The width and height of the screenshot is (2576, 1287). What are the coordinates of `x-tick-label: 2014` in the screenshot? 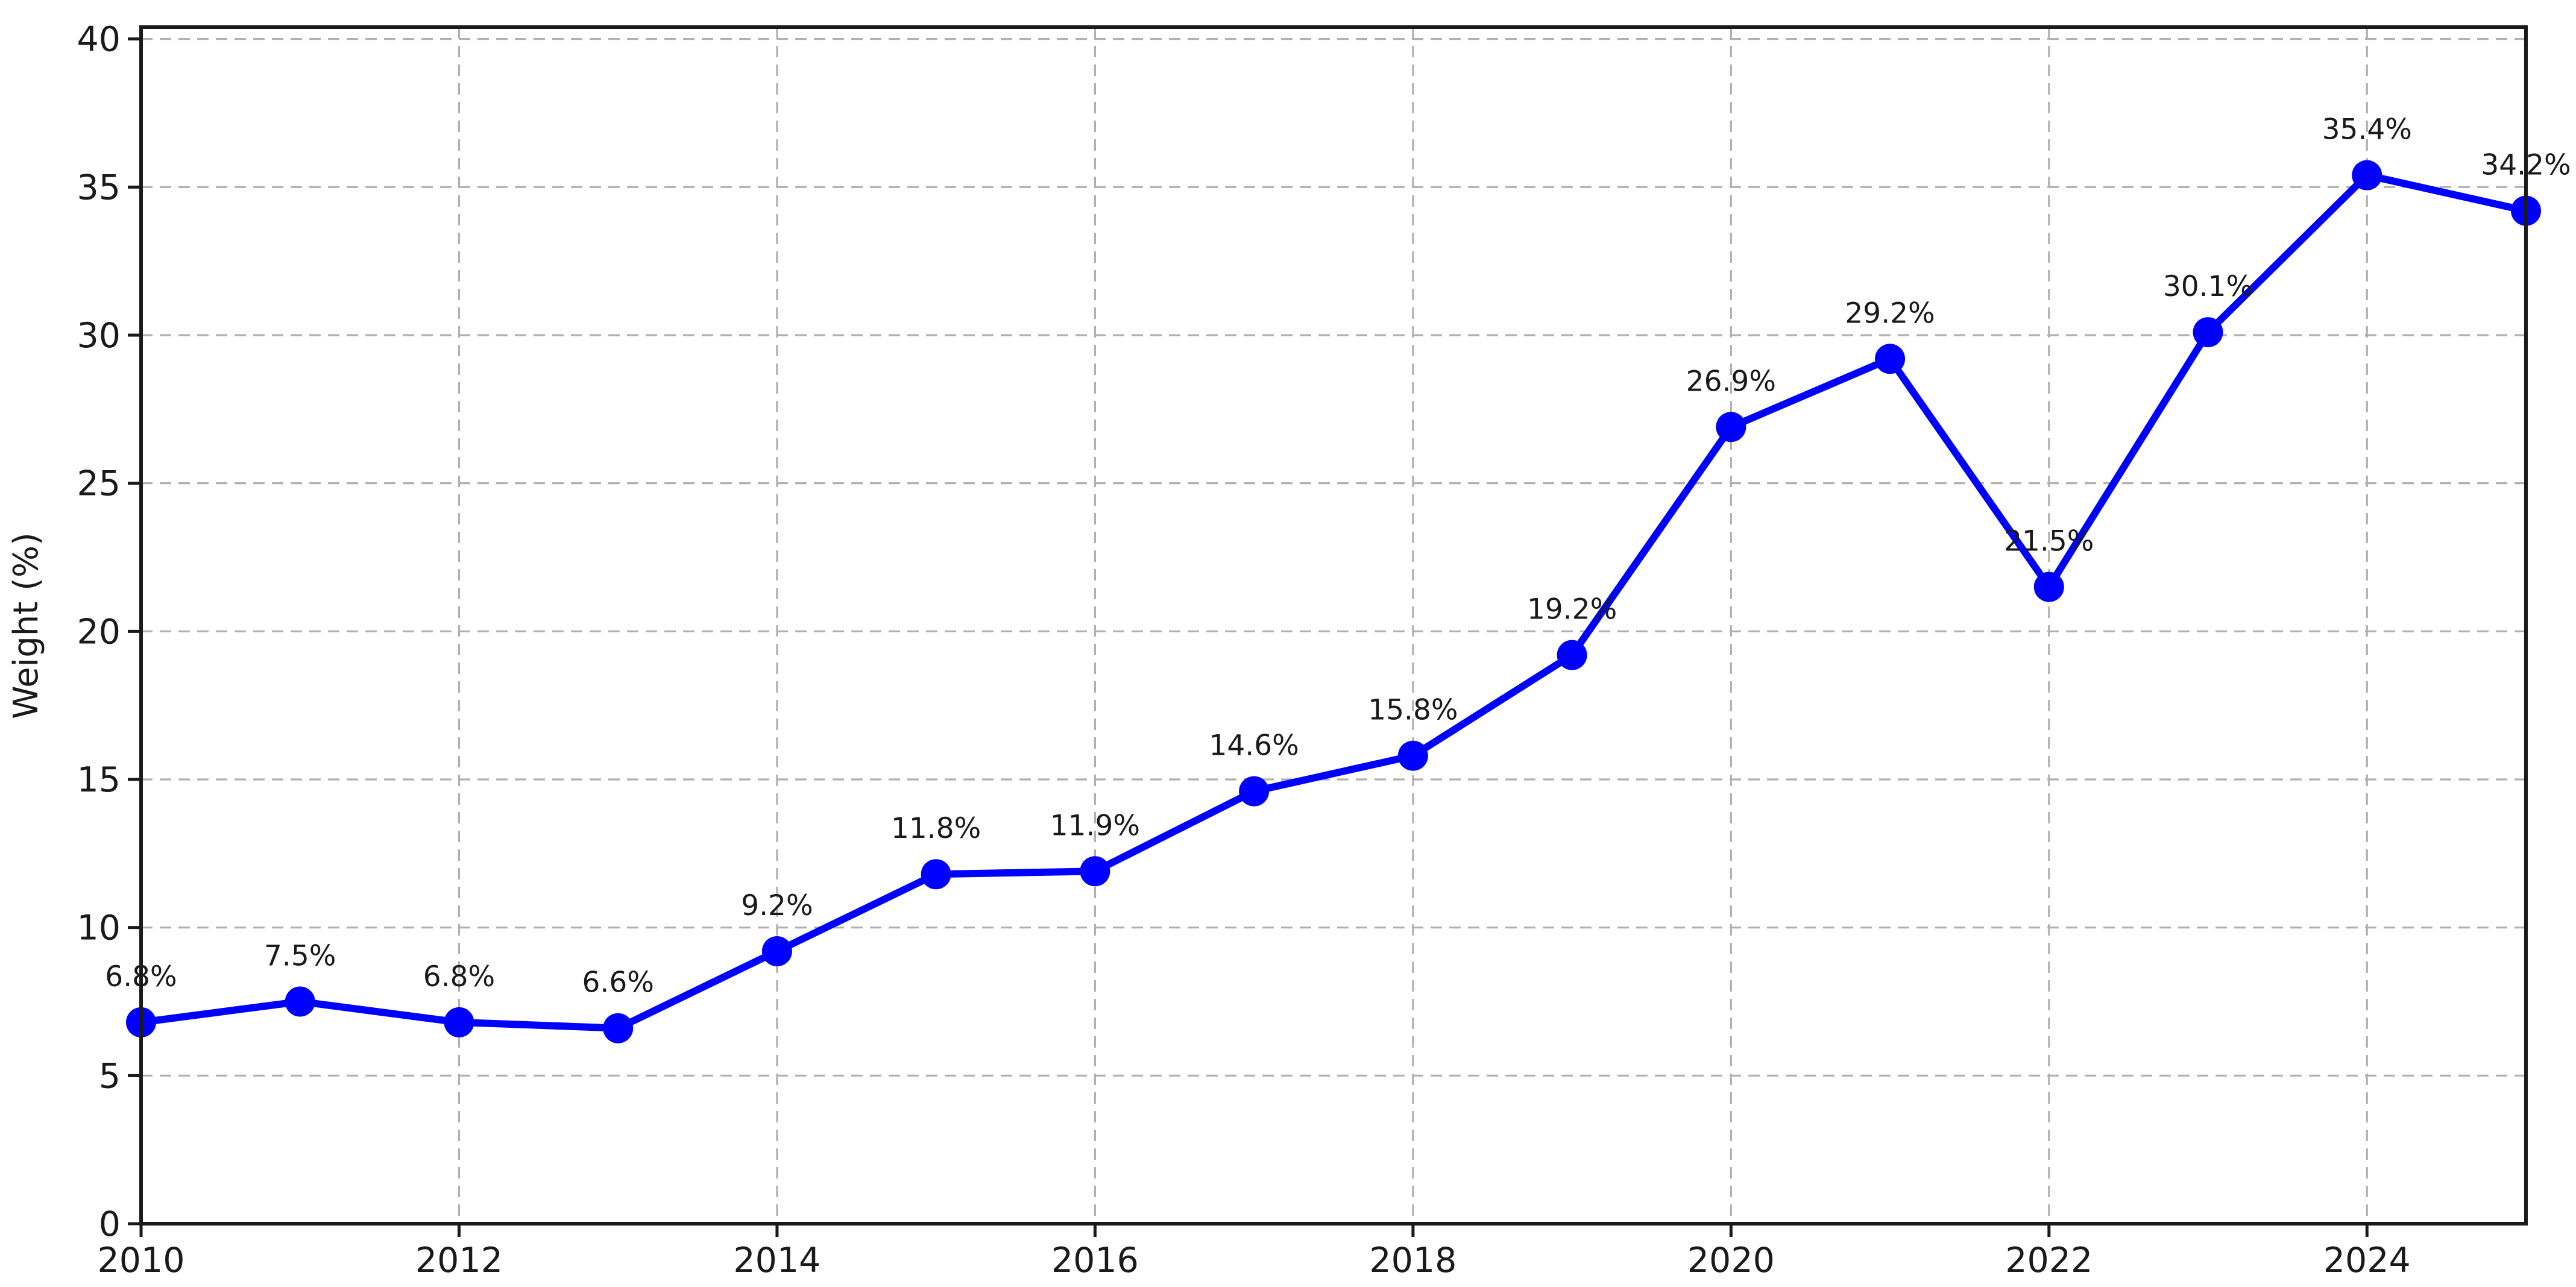 It's located at (776, 1260).